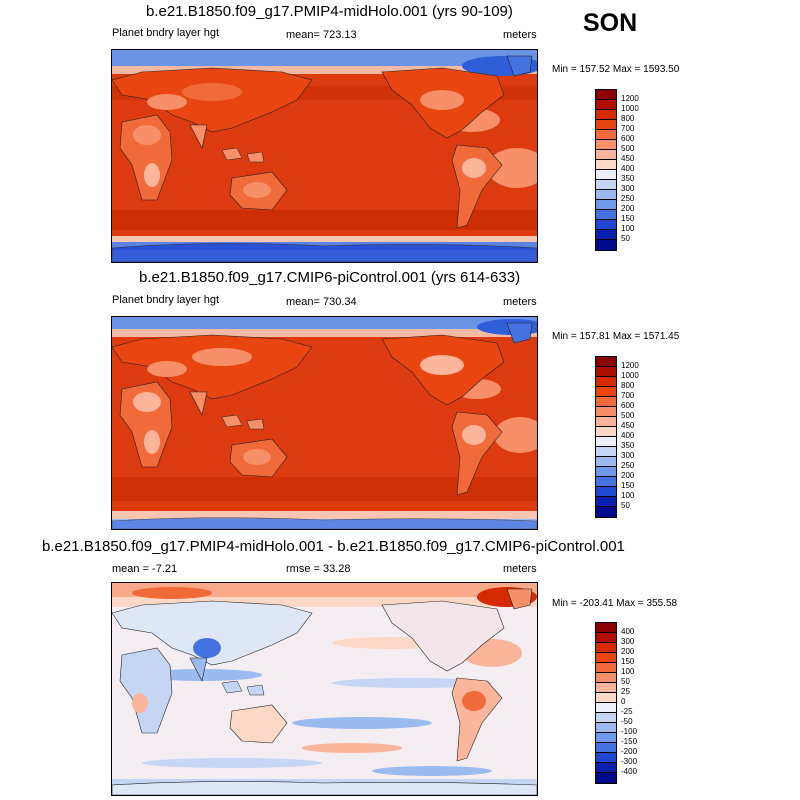  Describe the element at coordinates (520, 35) in the screenshot. I see `panel1-units-label: meters` at that location.